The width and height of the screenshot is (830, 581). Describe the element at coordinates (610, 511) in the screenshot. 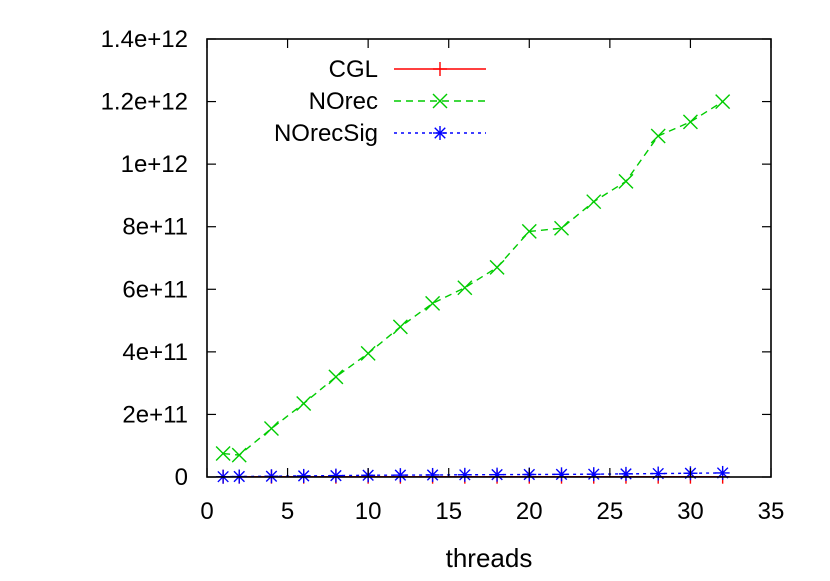

I see `x-tick-label: 25` at that location.